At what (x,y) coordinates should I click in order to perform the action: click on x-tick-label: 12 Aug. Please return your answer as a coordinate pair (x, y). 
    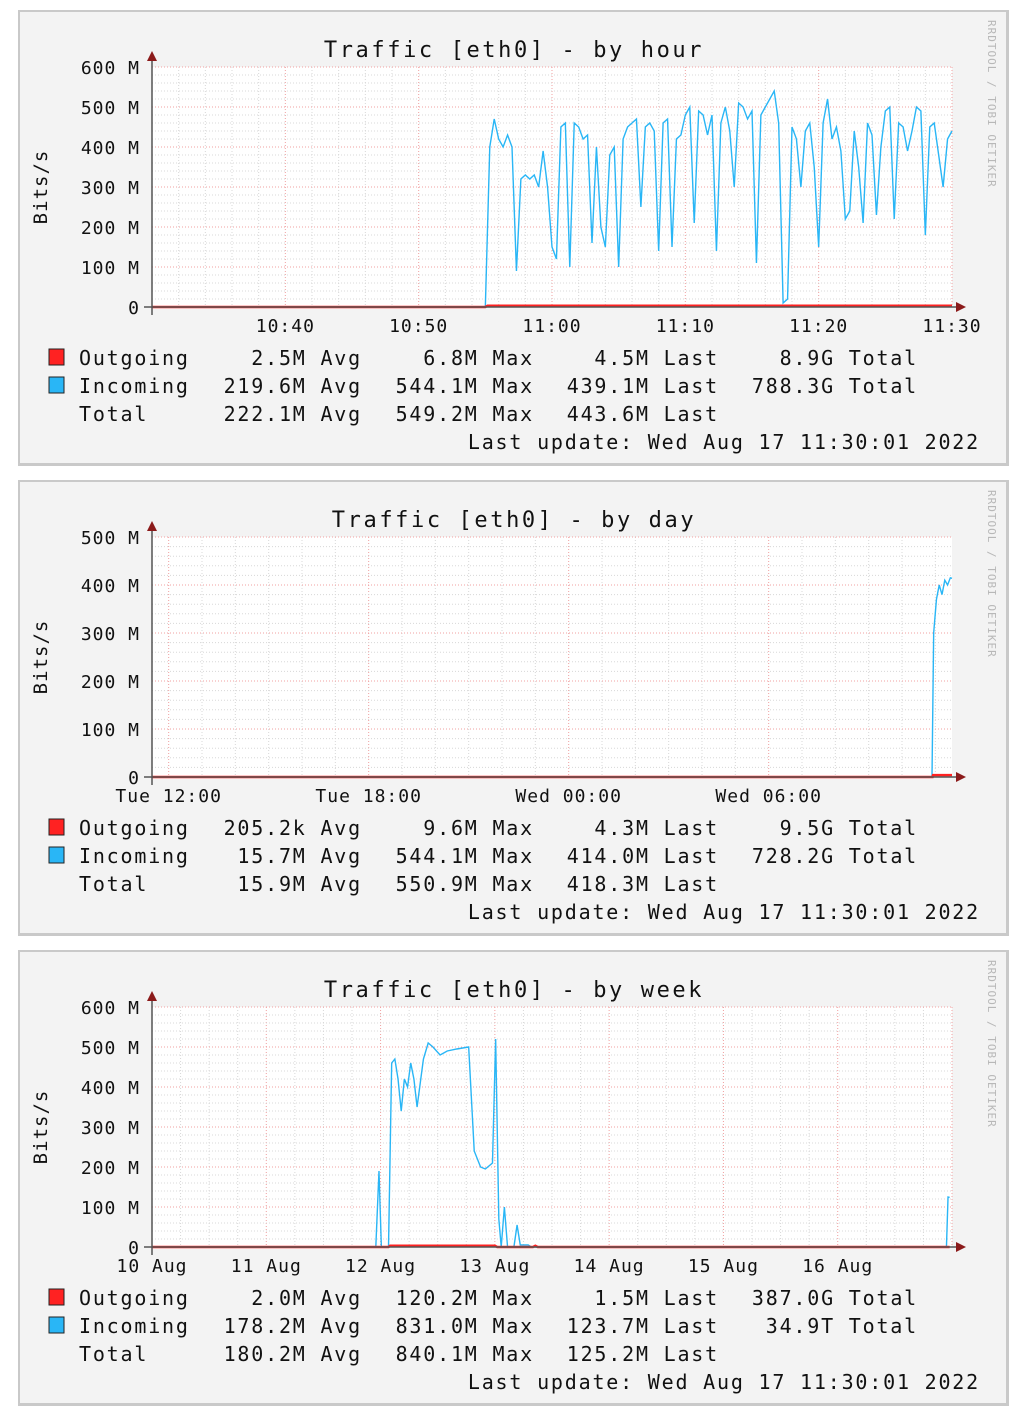
    Looking at the image, I should click on (380, 1266).